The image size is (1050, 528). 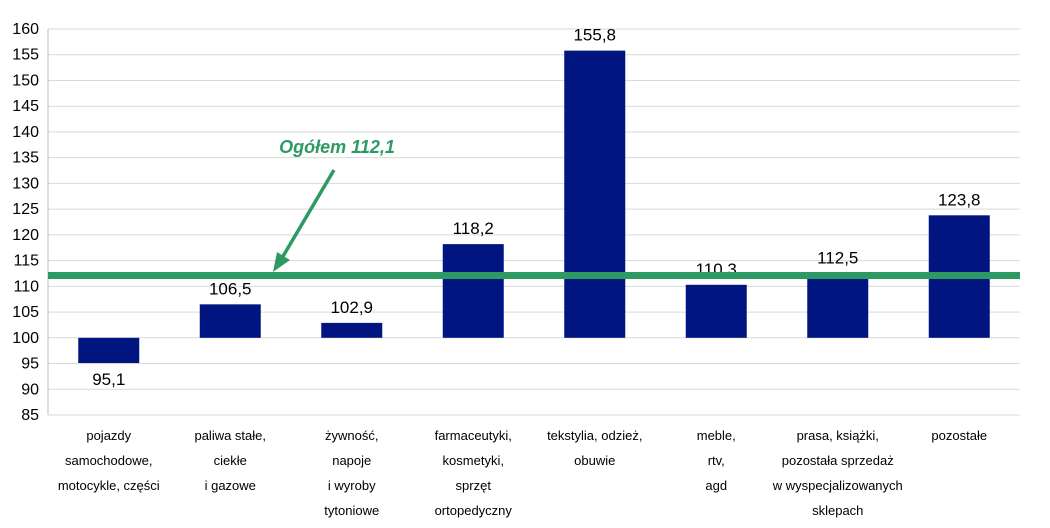 I want to click on x-category-label-line: motocykle, części, so click(x=109, y=485).